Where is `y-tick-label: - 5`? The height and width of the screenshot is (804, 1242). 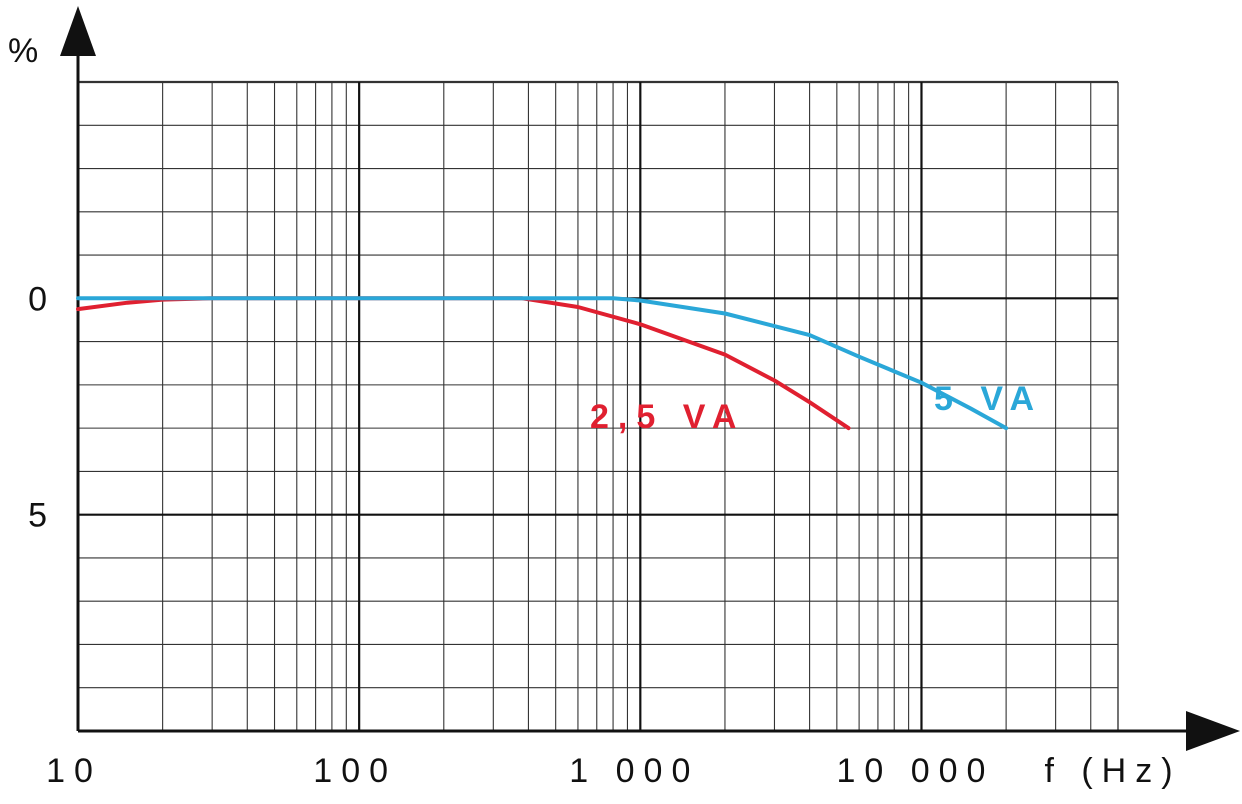 y-tick-label: - 5 is located at coordinates (28, 516).